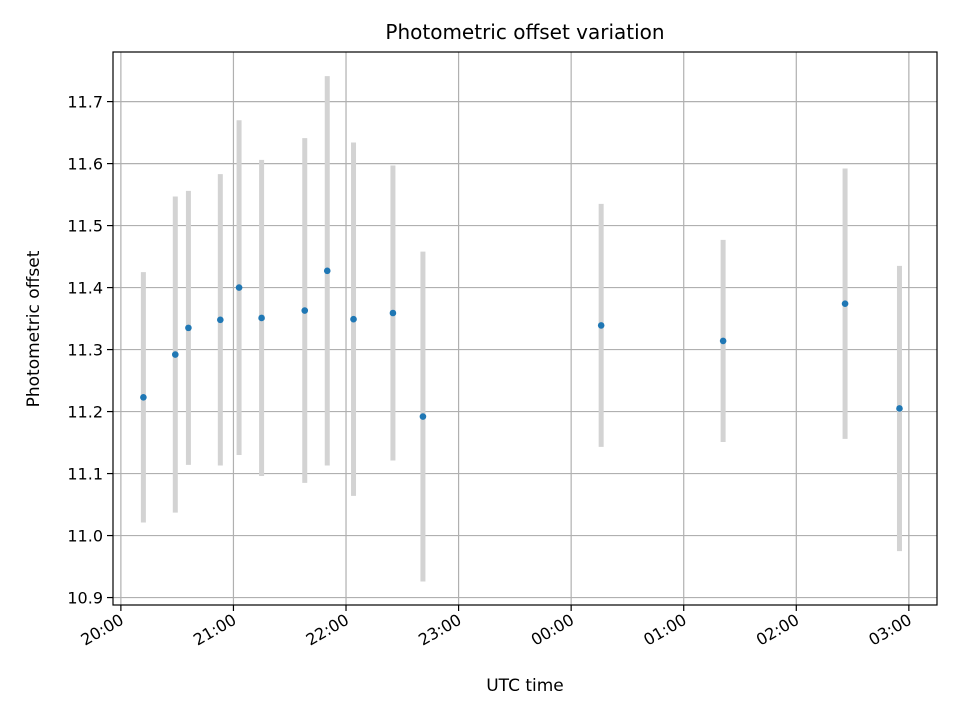  Describe the element at coordinates (101, 630) in the screenshot. I see `x-tick-label: 20:00` at that location.